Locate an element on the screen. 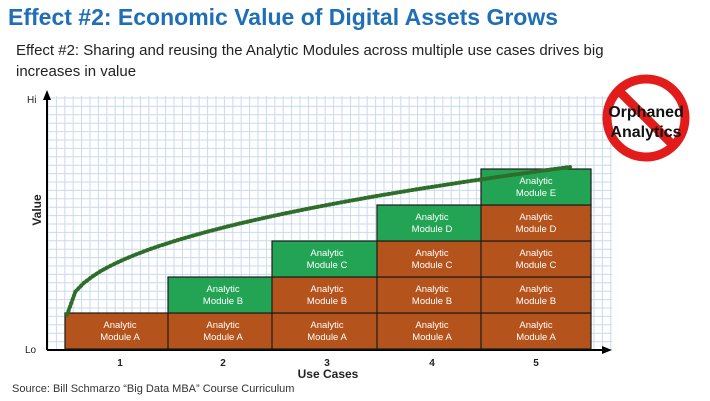 The image size is (710, 401). x-tick-labels: 1 2 3 4 5 is located at coordinates (328, 363).